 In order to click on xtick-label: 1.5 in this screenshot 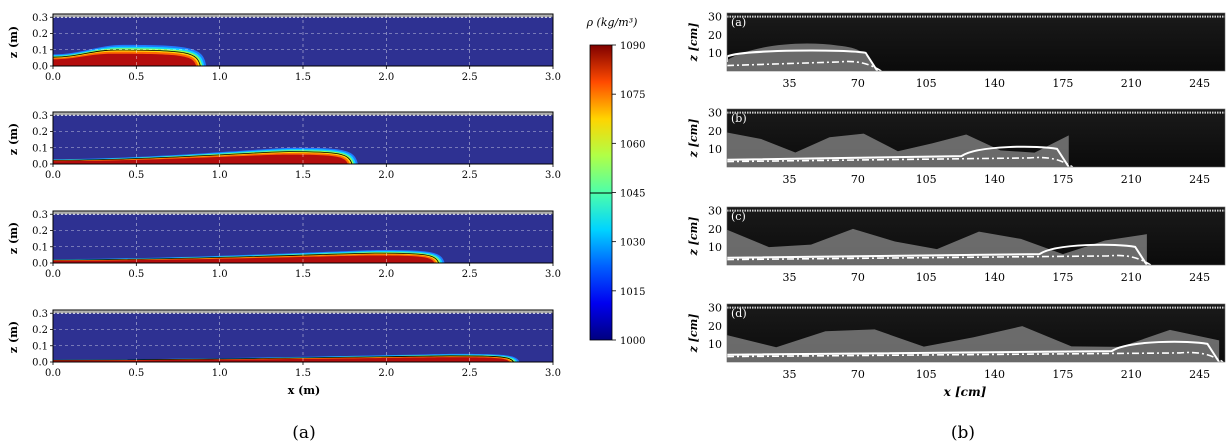, I will do `click(303, 77)`.